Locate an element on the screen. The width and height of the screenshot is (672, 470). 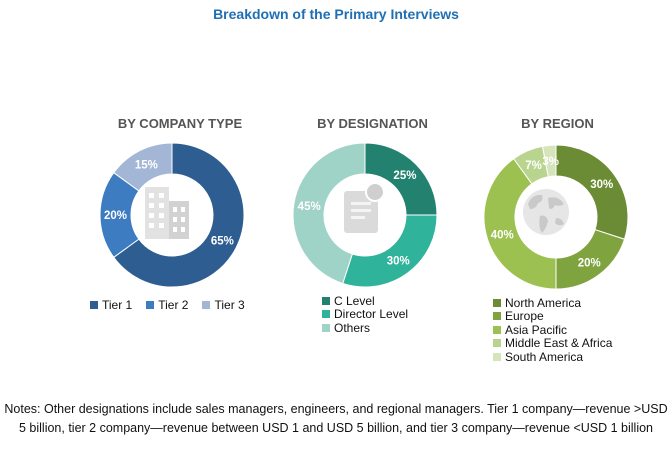
page-title: Breakdown of the Primary Interviews is located at coordinates (336, 14).